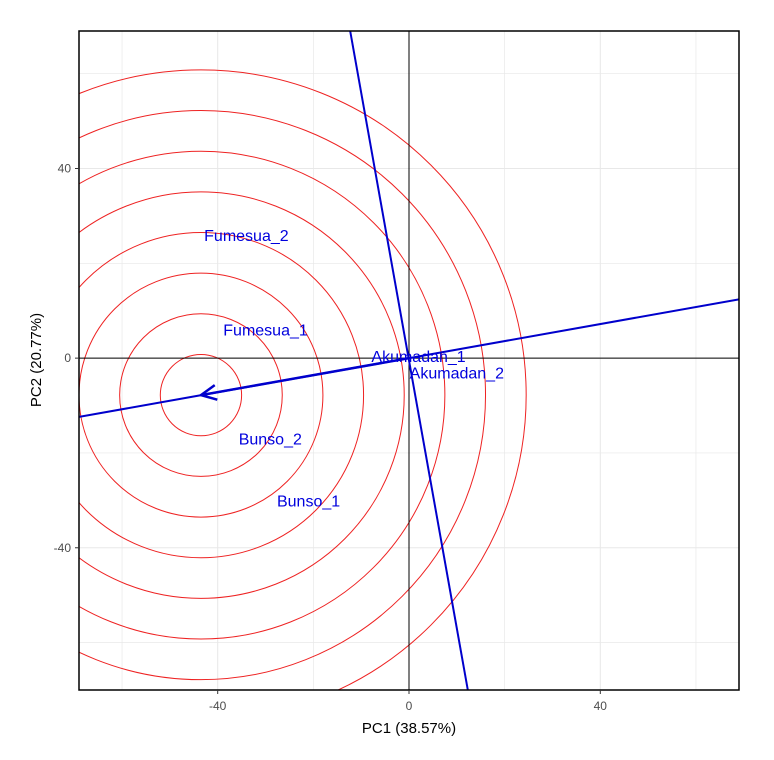 This screenshot has width=774, height=760. Describe the element at coordinates (308, 501) in the screenshot. I see `point-label: Bunso_1` at that location.